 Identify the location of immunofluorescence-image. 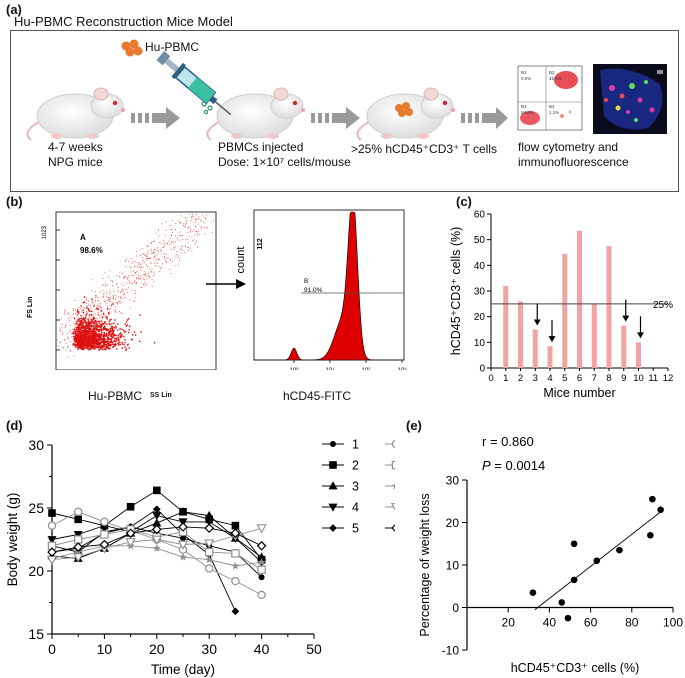
(630, 99).